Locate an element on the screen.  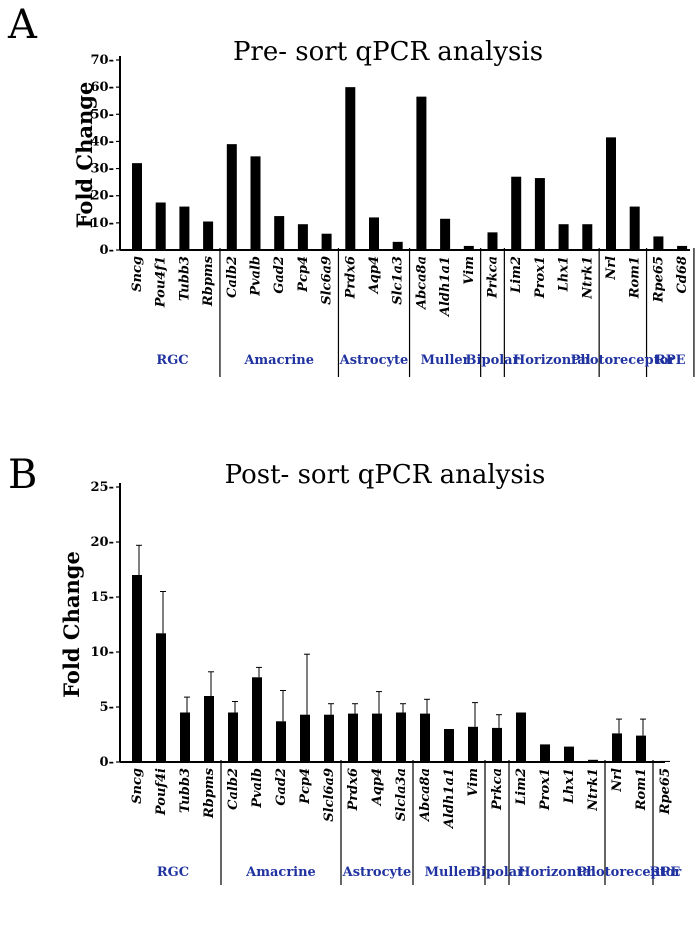
y-tick-label: 40- is located at coordinates (103, 141).